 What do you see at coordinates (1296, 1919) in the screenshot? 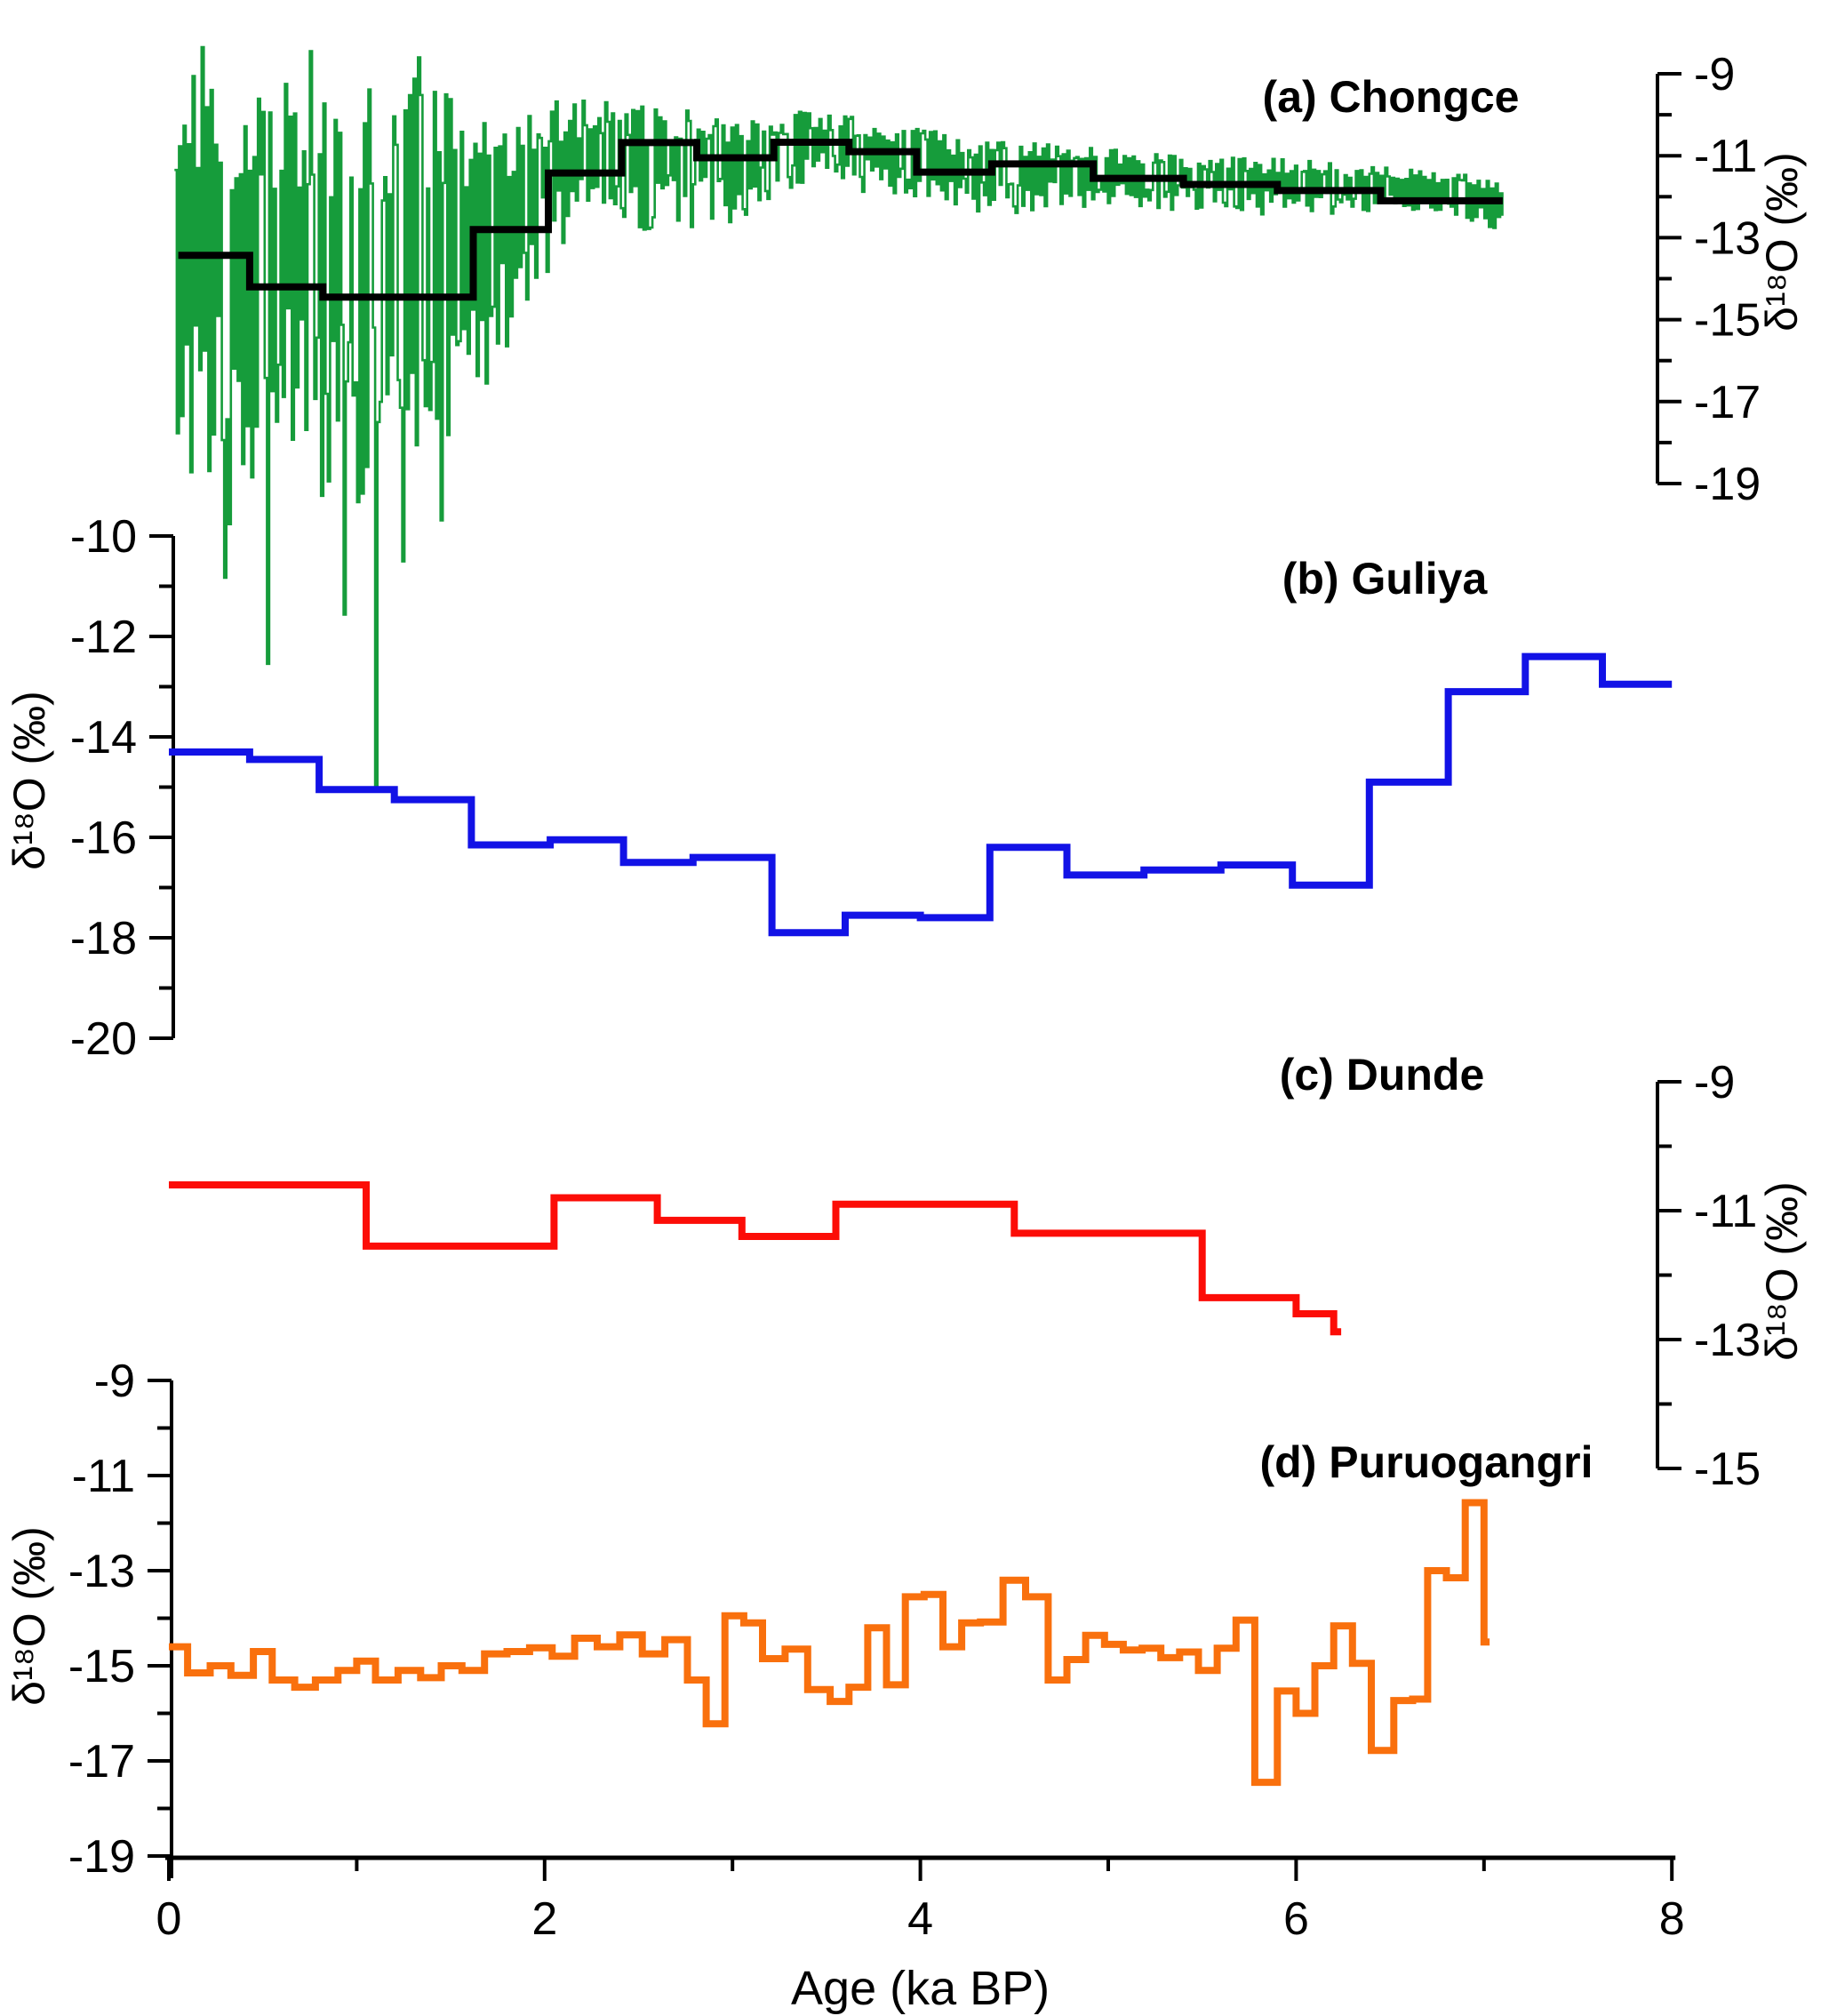
I see `x-tick-label: 6` at bounding box center [1296, 1919].